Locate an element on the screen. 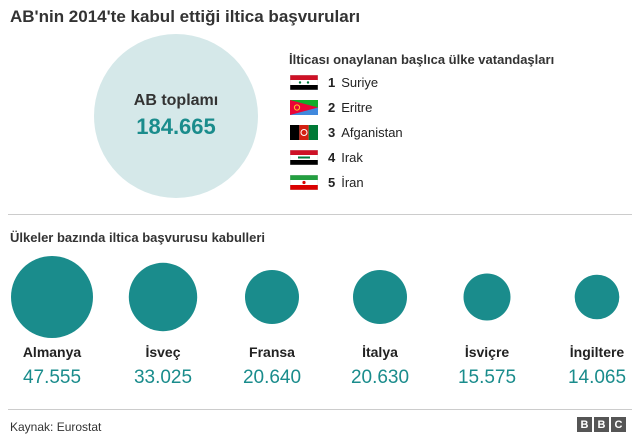  eu-total-circle: AB toplamı 184.665 is located at coordinates (176, 116).